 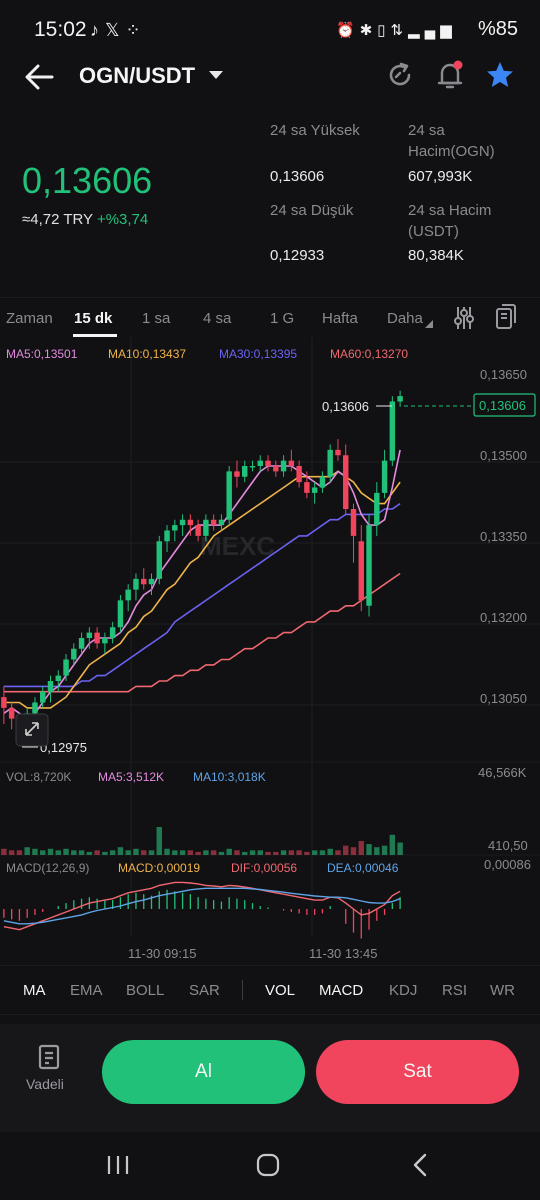 I want to click on trade-bar: Vadeli Al Sat, so click(x=270, y=1078).